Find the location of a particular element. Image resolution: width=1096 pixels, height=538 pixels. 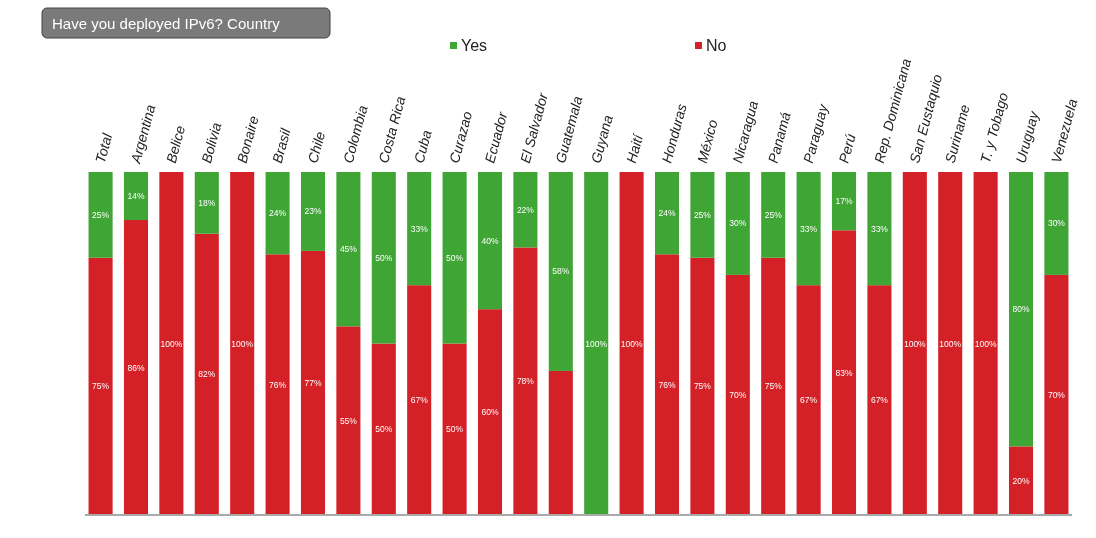

data-label: 23% is located at coordinates (313, 211).